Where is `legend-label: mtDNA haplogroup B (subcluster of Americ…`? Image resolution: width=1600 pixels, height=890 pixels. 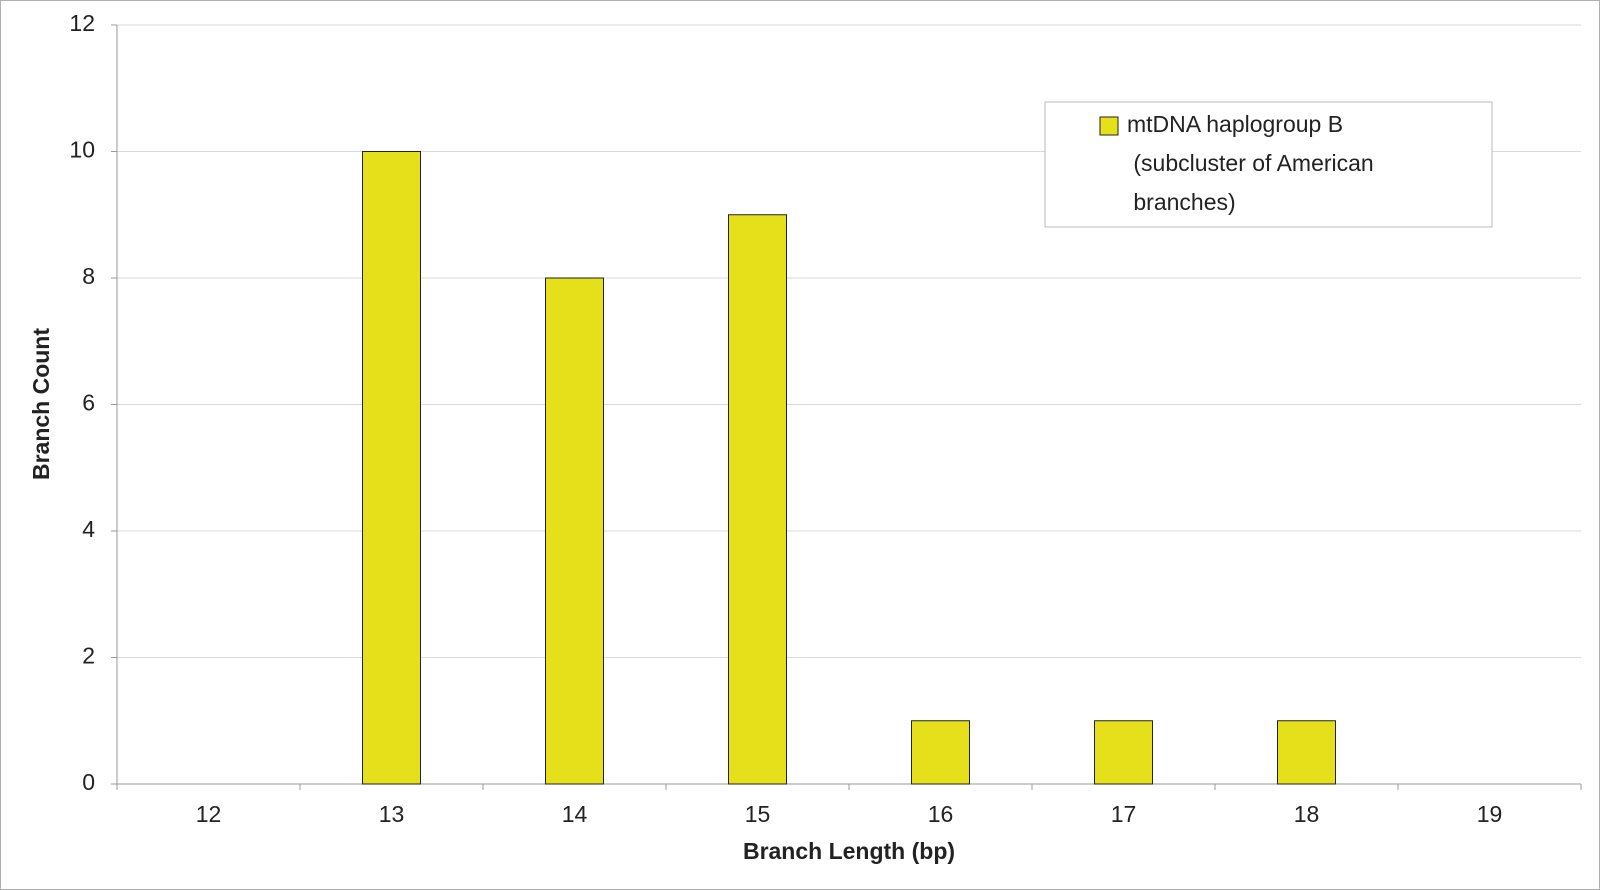
legend-label: mtDNA haplogroup B (subcluster of Americ… is located at coordinates (1250, 163).